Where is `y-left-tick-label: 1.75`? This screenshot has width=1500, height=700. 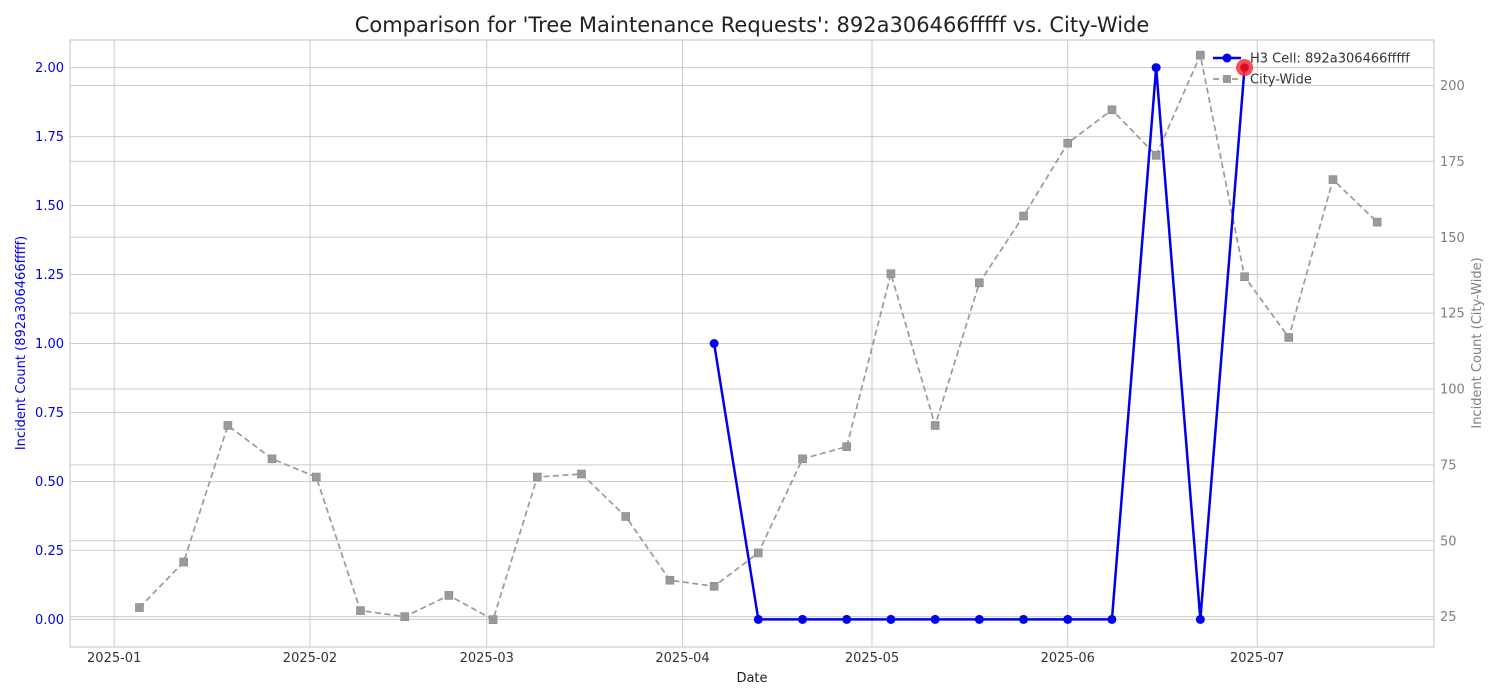
y-left-tick-label: 1.75 is located at coordinates (49, 137).